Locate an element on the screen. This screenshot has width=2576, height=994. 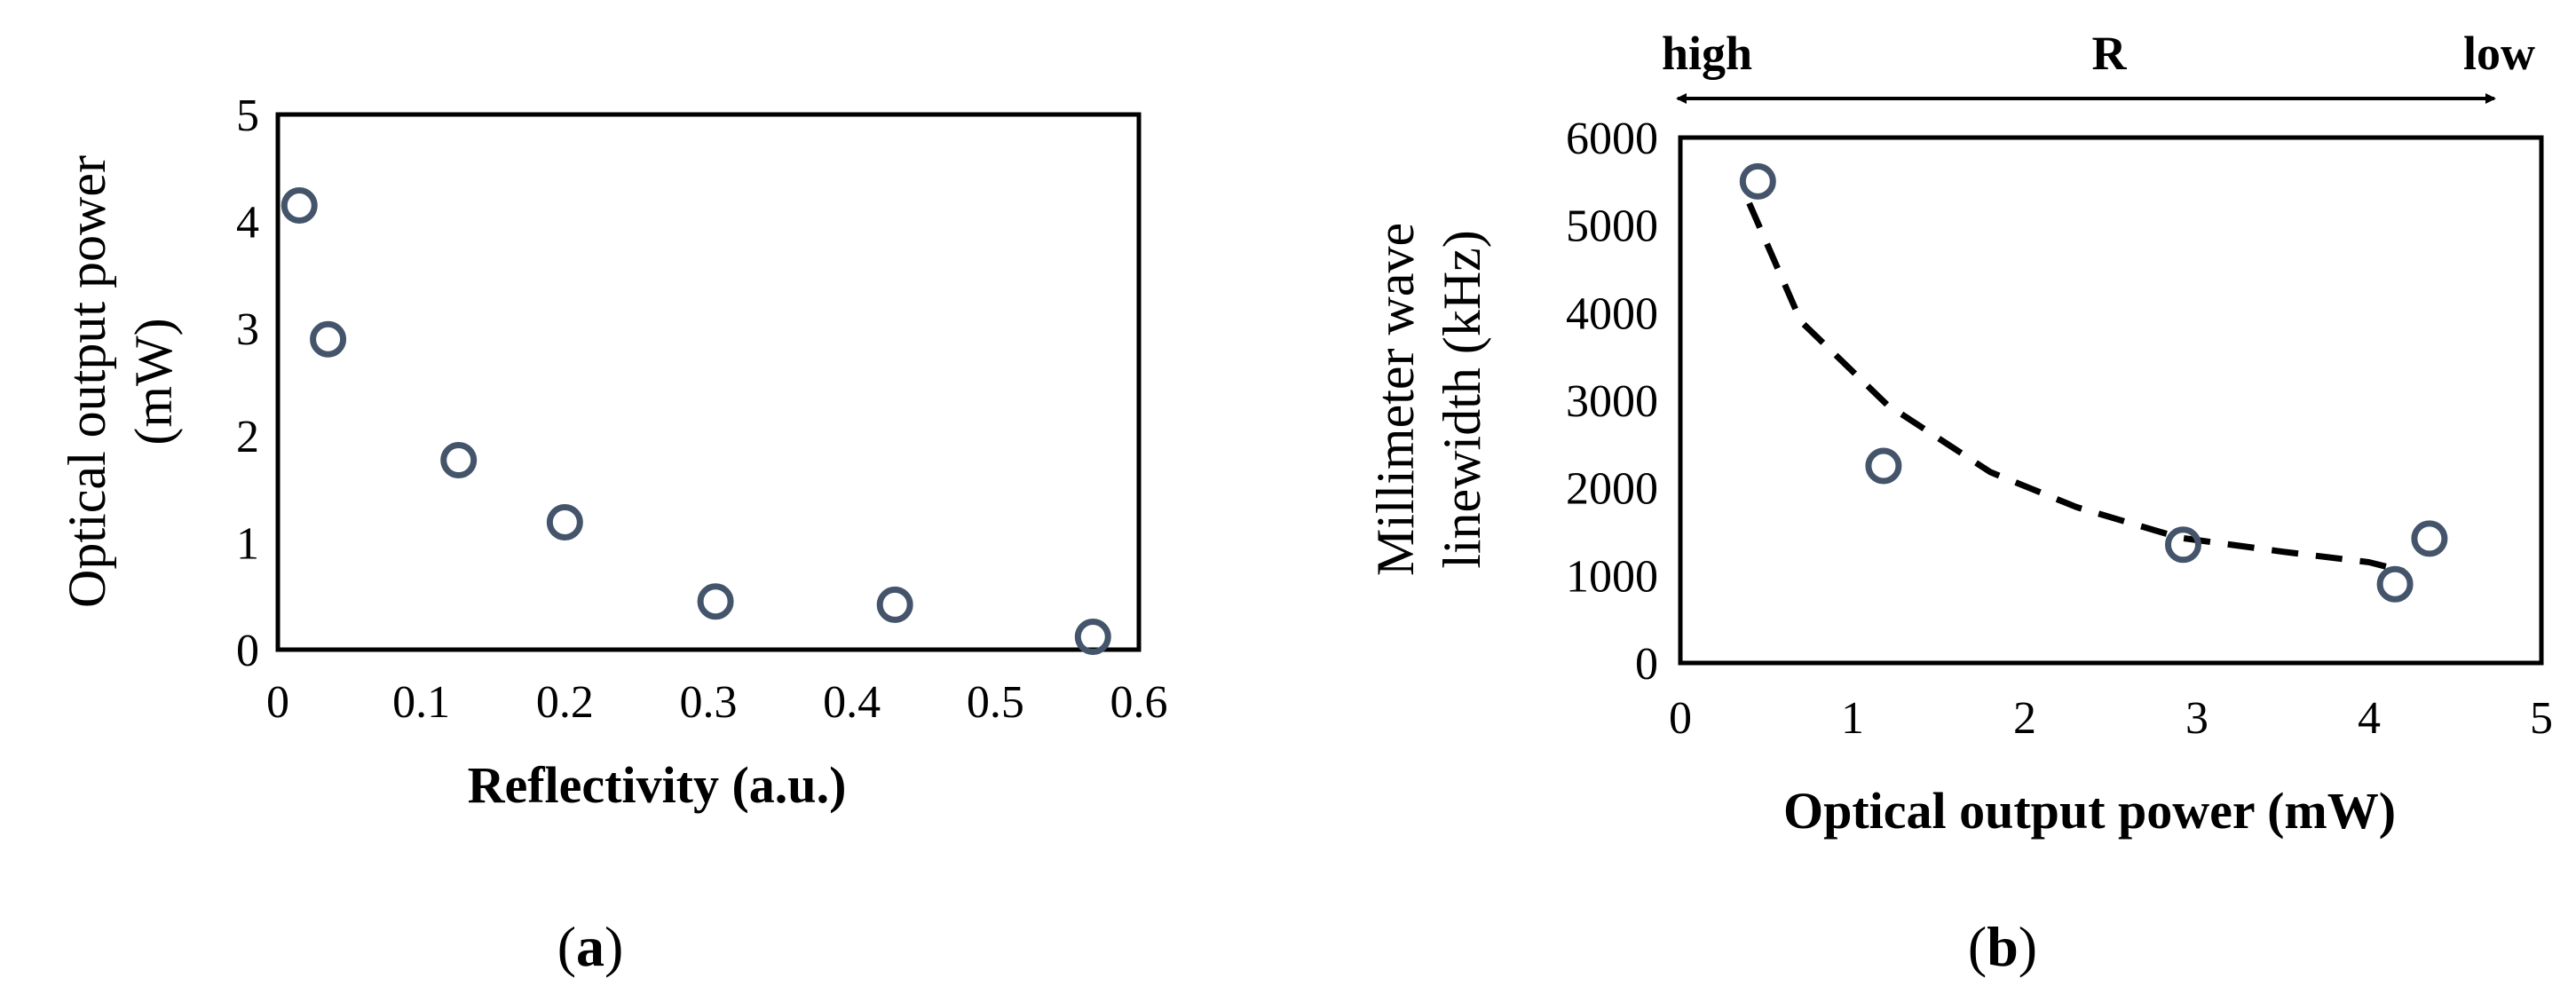
panel-b-x-tick-label: 4 is located at coordinates (2369, 718).